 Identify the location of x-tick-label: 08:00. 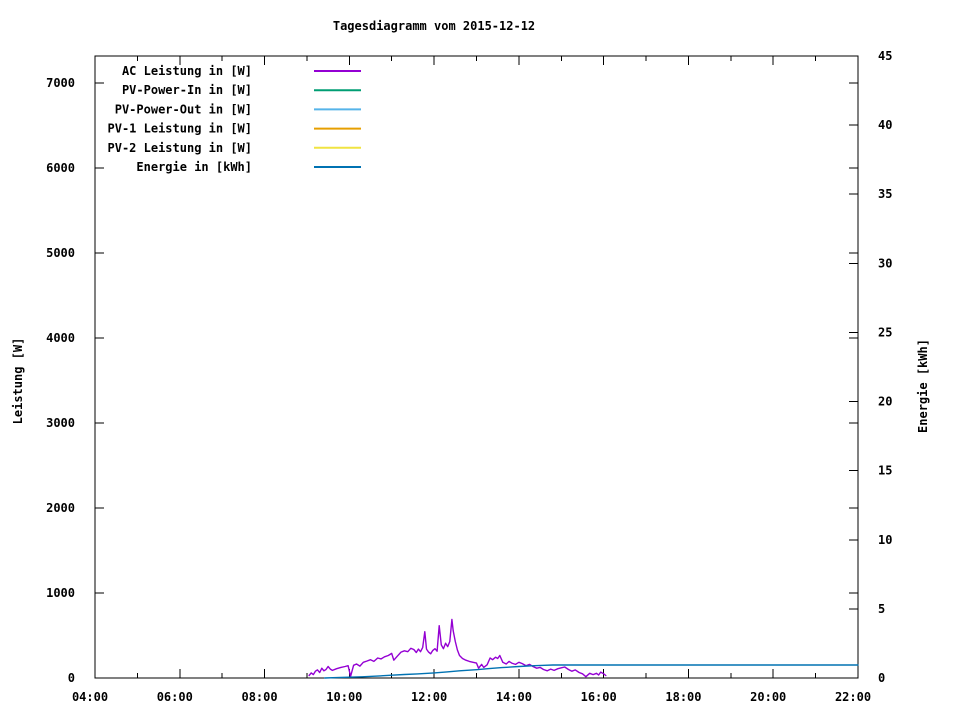
(259, 697).